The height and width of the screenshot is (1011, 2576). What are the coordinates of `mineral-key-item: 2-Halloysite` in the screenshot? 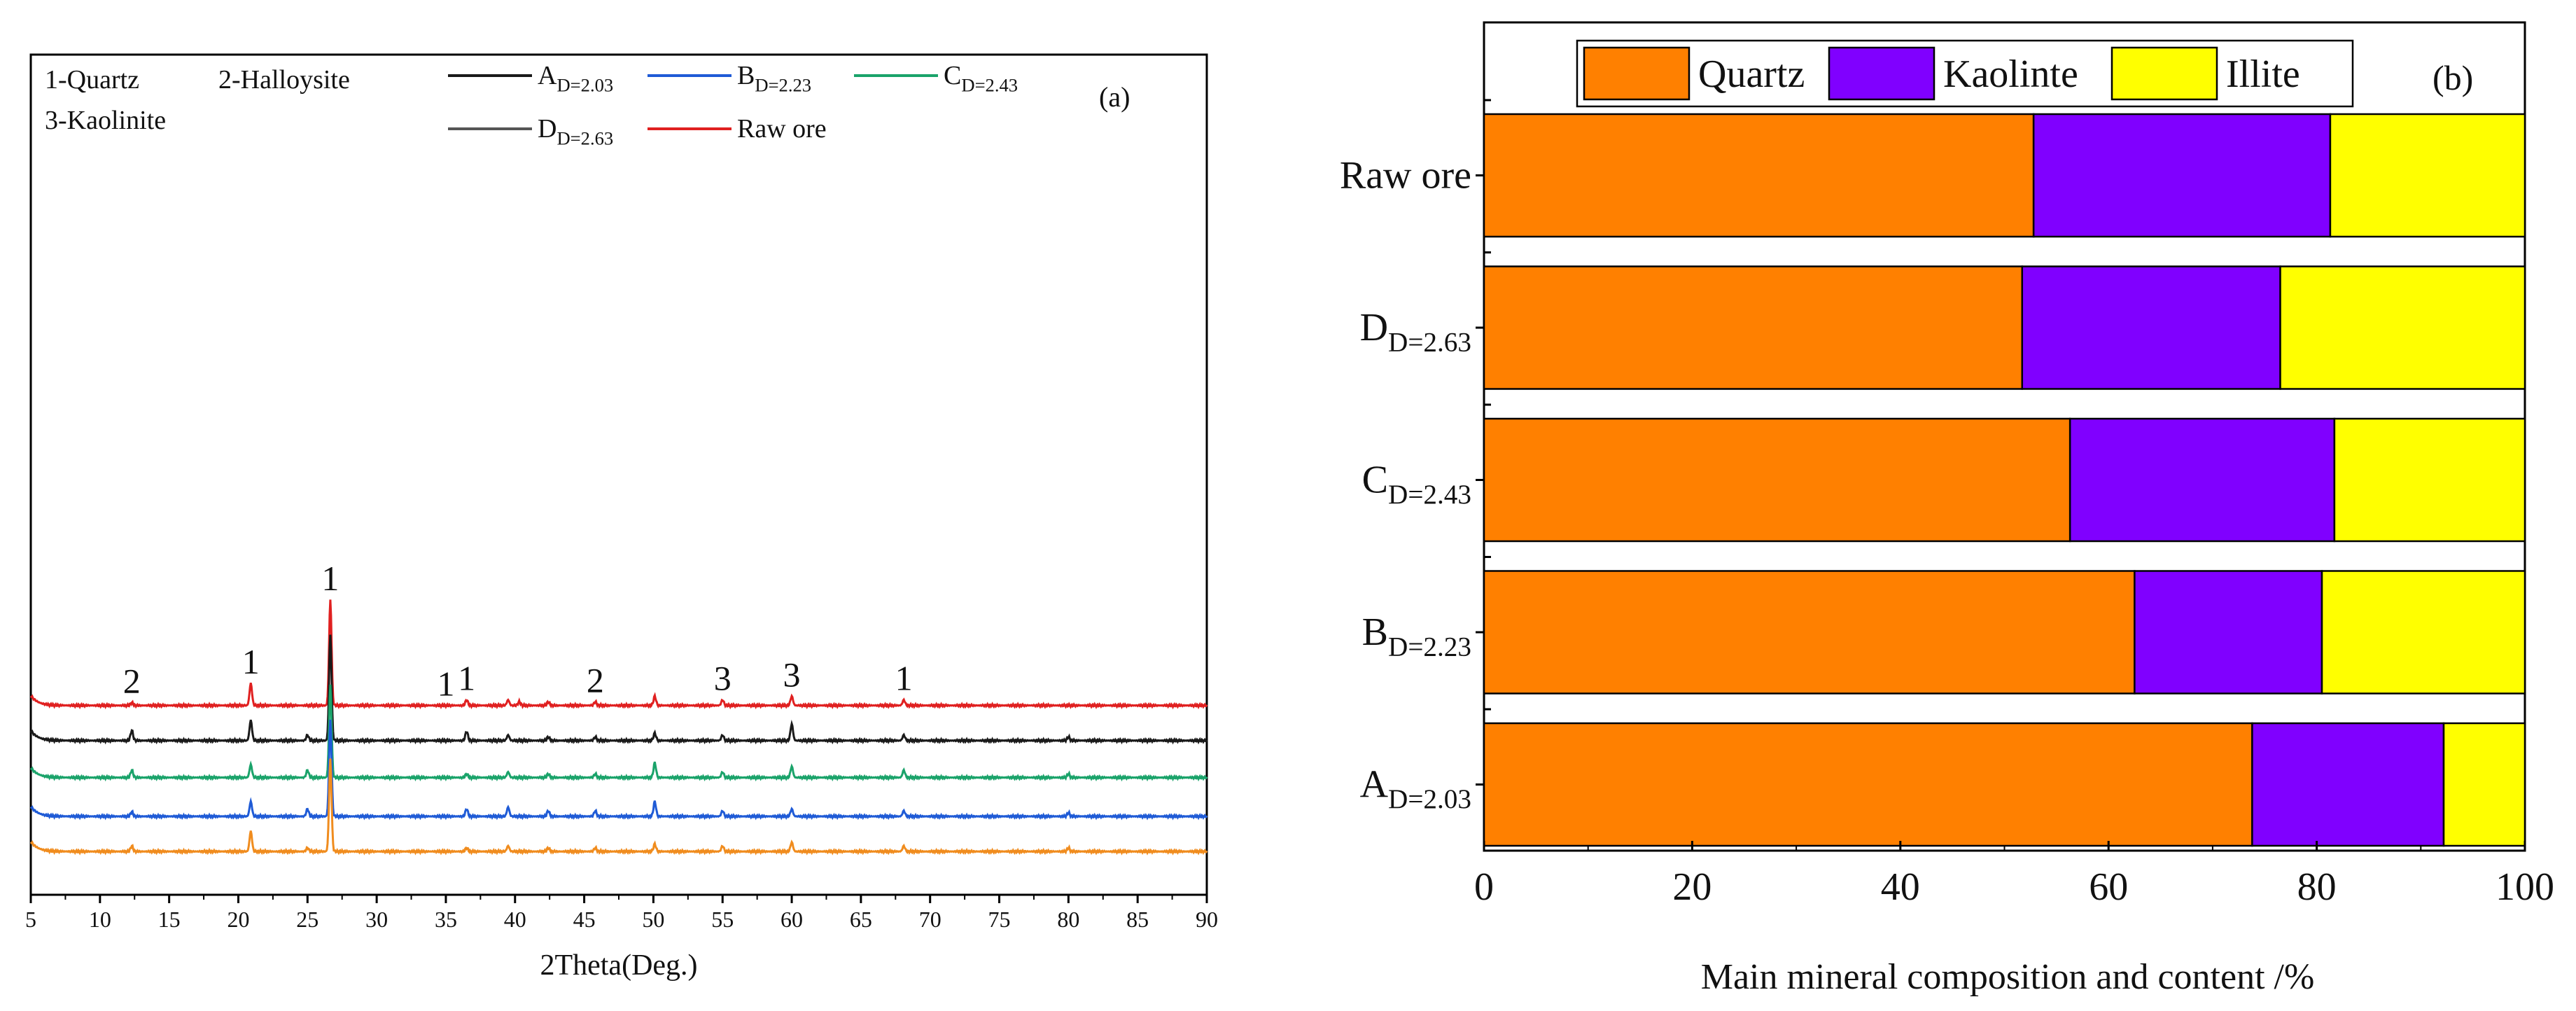 It's located at (284, 80).